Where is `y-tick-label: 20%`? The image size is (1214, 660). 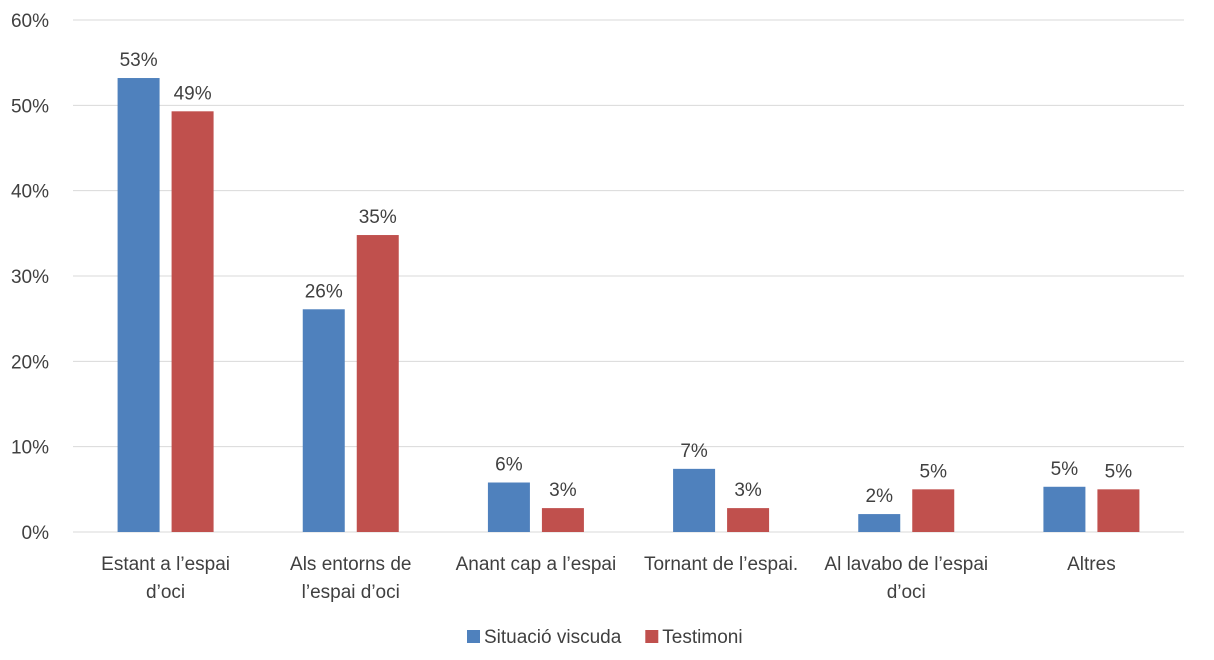
y-tick-label: 20% is located at coordinates (30, 362).